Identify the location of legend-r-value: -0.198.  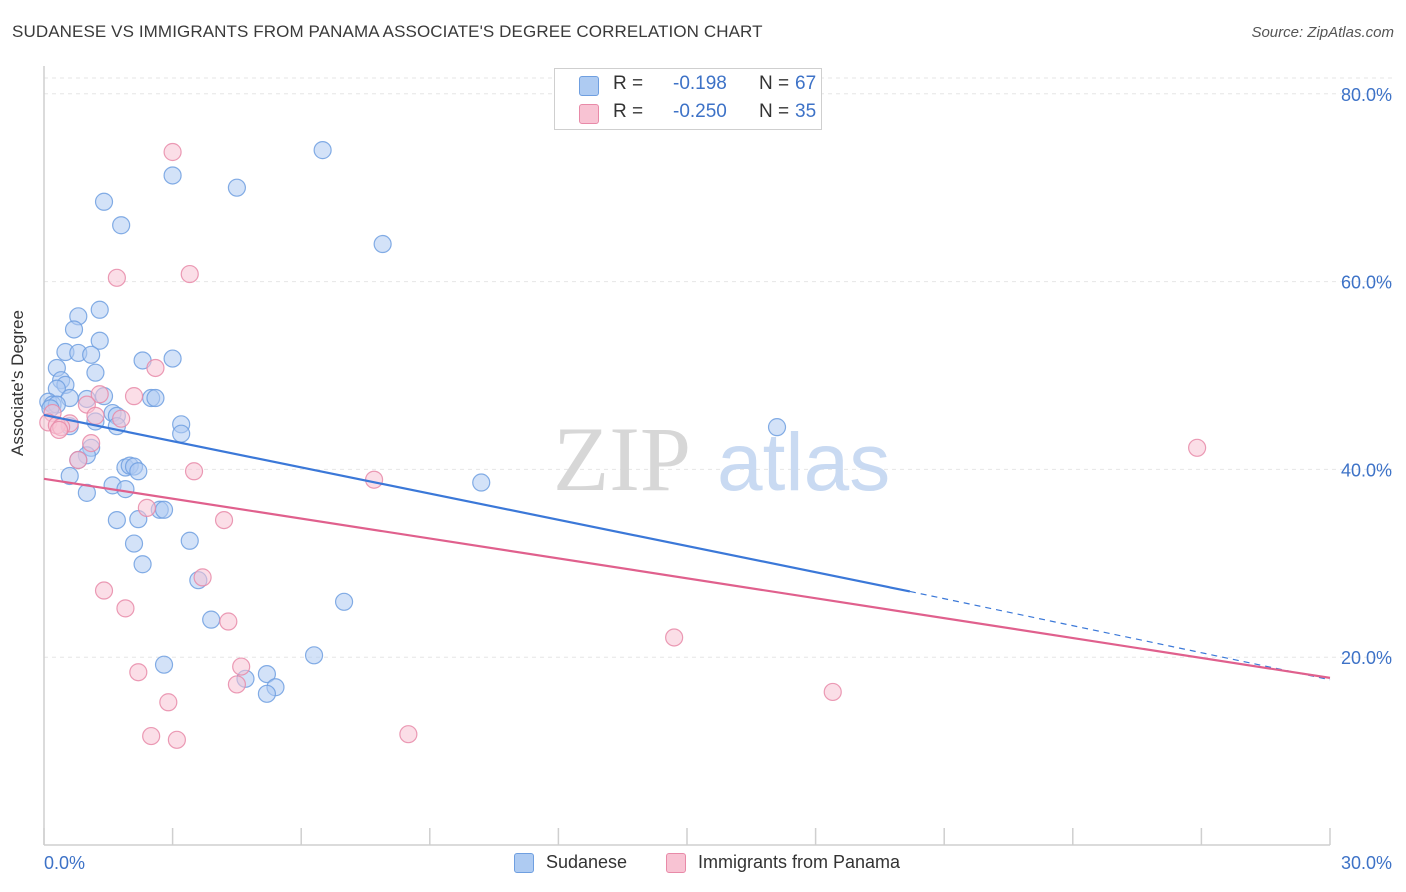
(700, 83).